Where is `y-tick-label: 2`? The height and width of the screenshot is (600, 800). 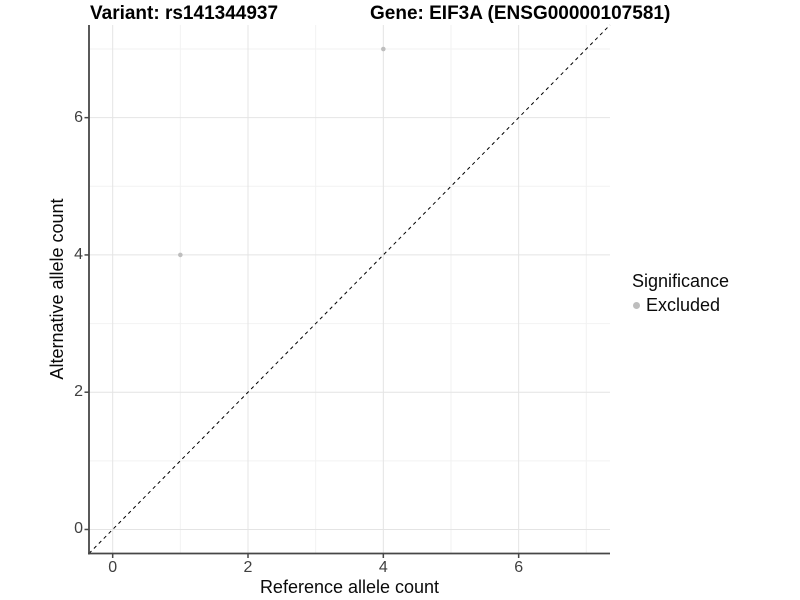
y-tick-label: 2 is located at coordinates (78, 392).